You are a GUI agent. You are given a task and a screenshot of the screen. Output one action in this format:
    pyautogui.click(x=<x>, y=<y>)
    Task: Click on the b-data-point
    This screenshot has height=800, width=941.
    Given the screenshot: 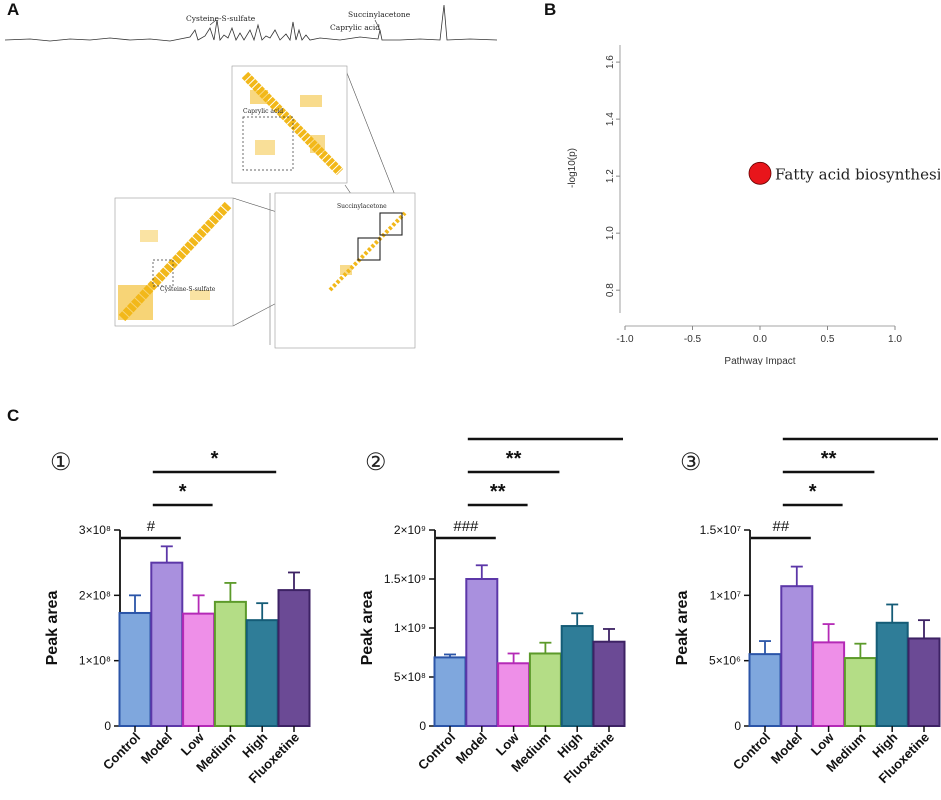 What is the action you would take?
    pyautogui.click(x=760, y=173)
    